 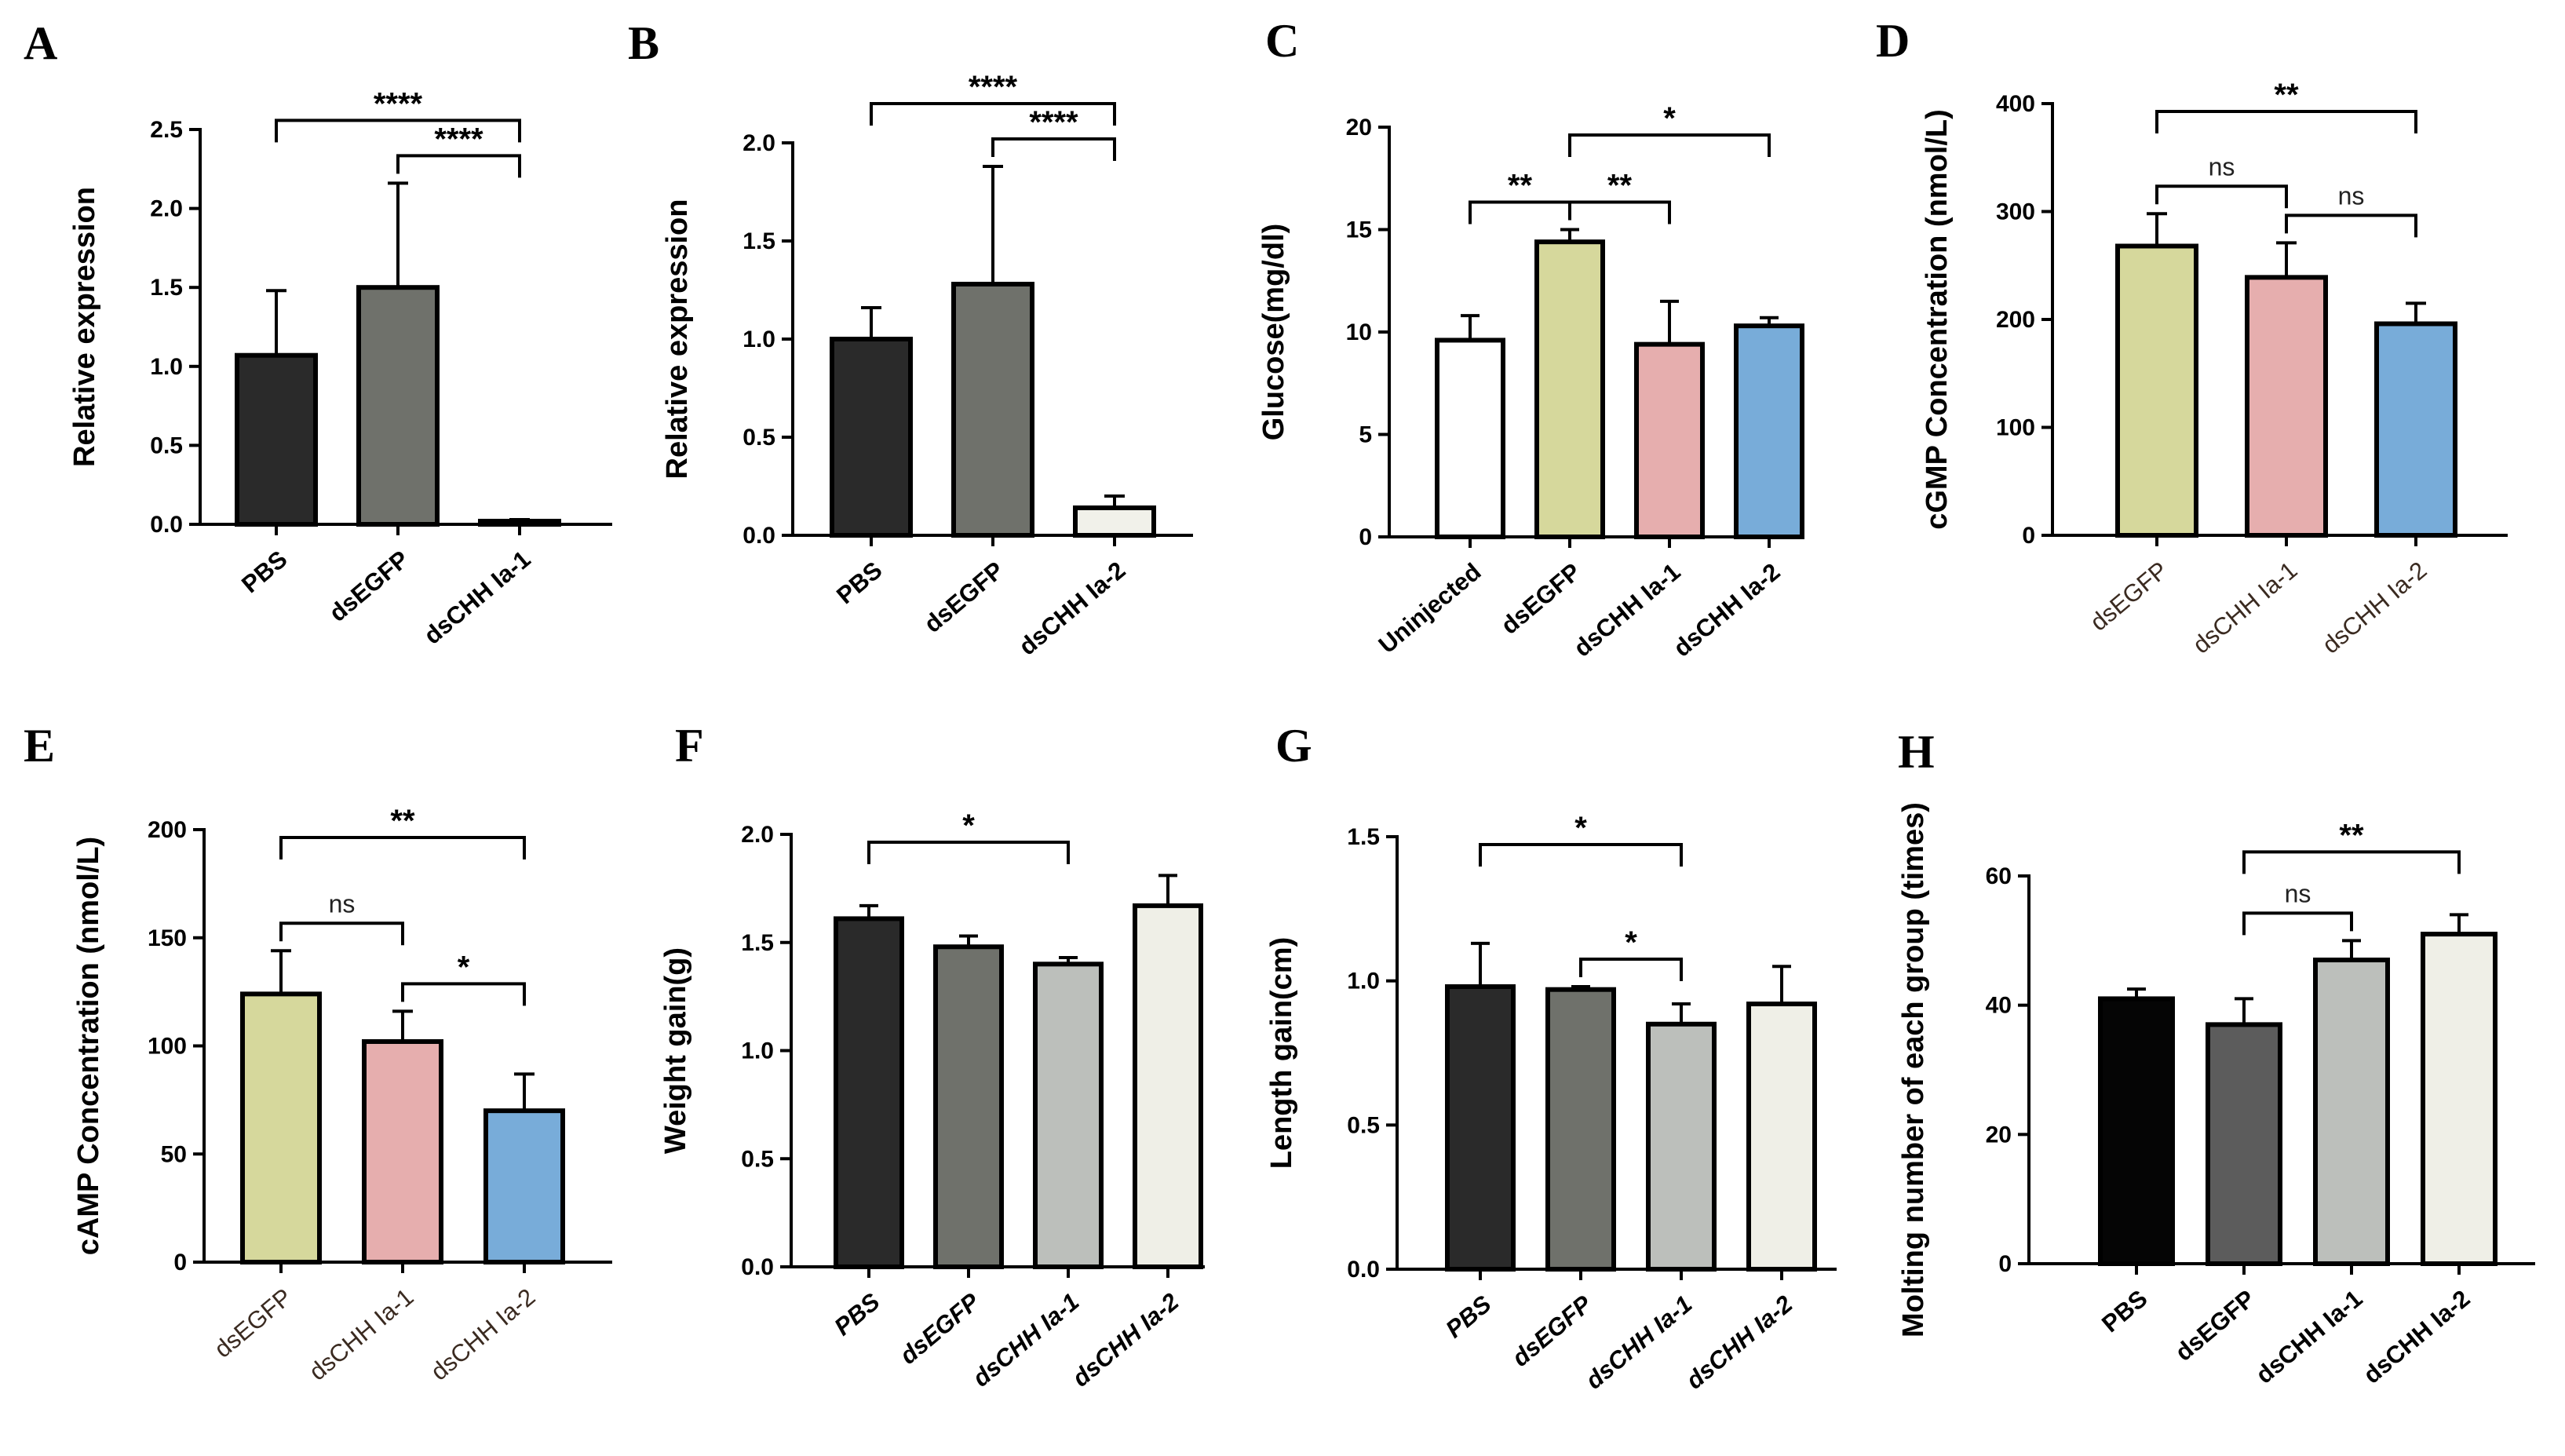 I want to click on y-tick-label: 200, so click(x=2015, y=320).